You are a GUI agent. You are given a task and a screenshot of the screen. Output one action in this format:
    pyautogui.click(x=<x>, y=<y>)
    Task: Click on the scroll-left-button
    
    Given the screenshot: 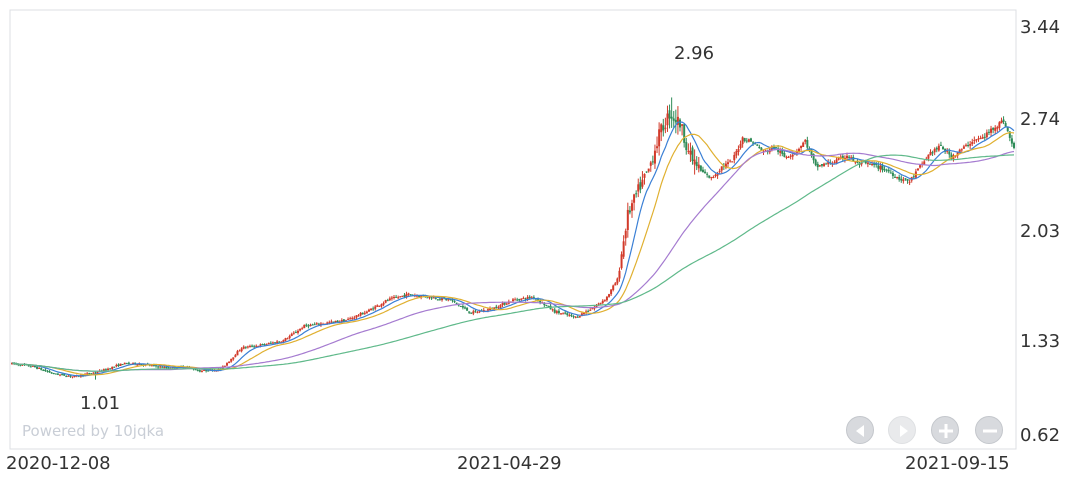 What is the action you would take?
    pyautogui.click(x=860, y=430)
    